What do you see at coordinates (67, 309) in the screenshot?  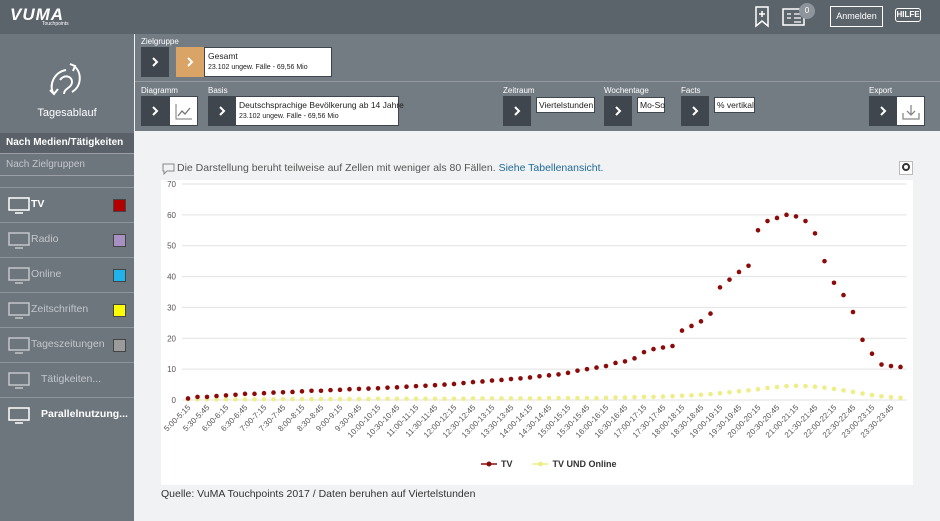 I see `media-item: Zeitschriften` at bounding box center [67, 309].